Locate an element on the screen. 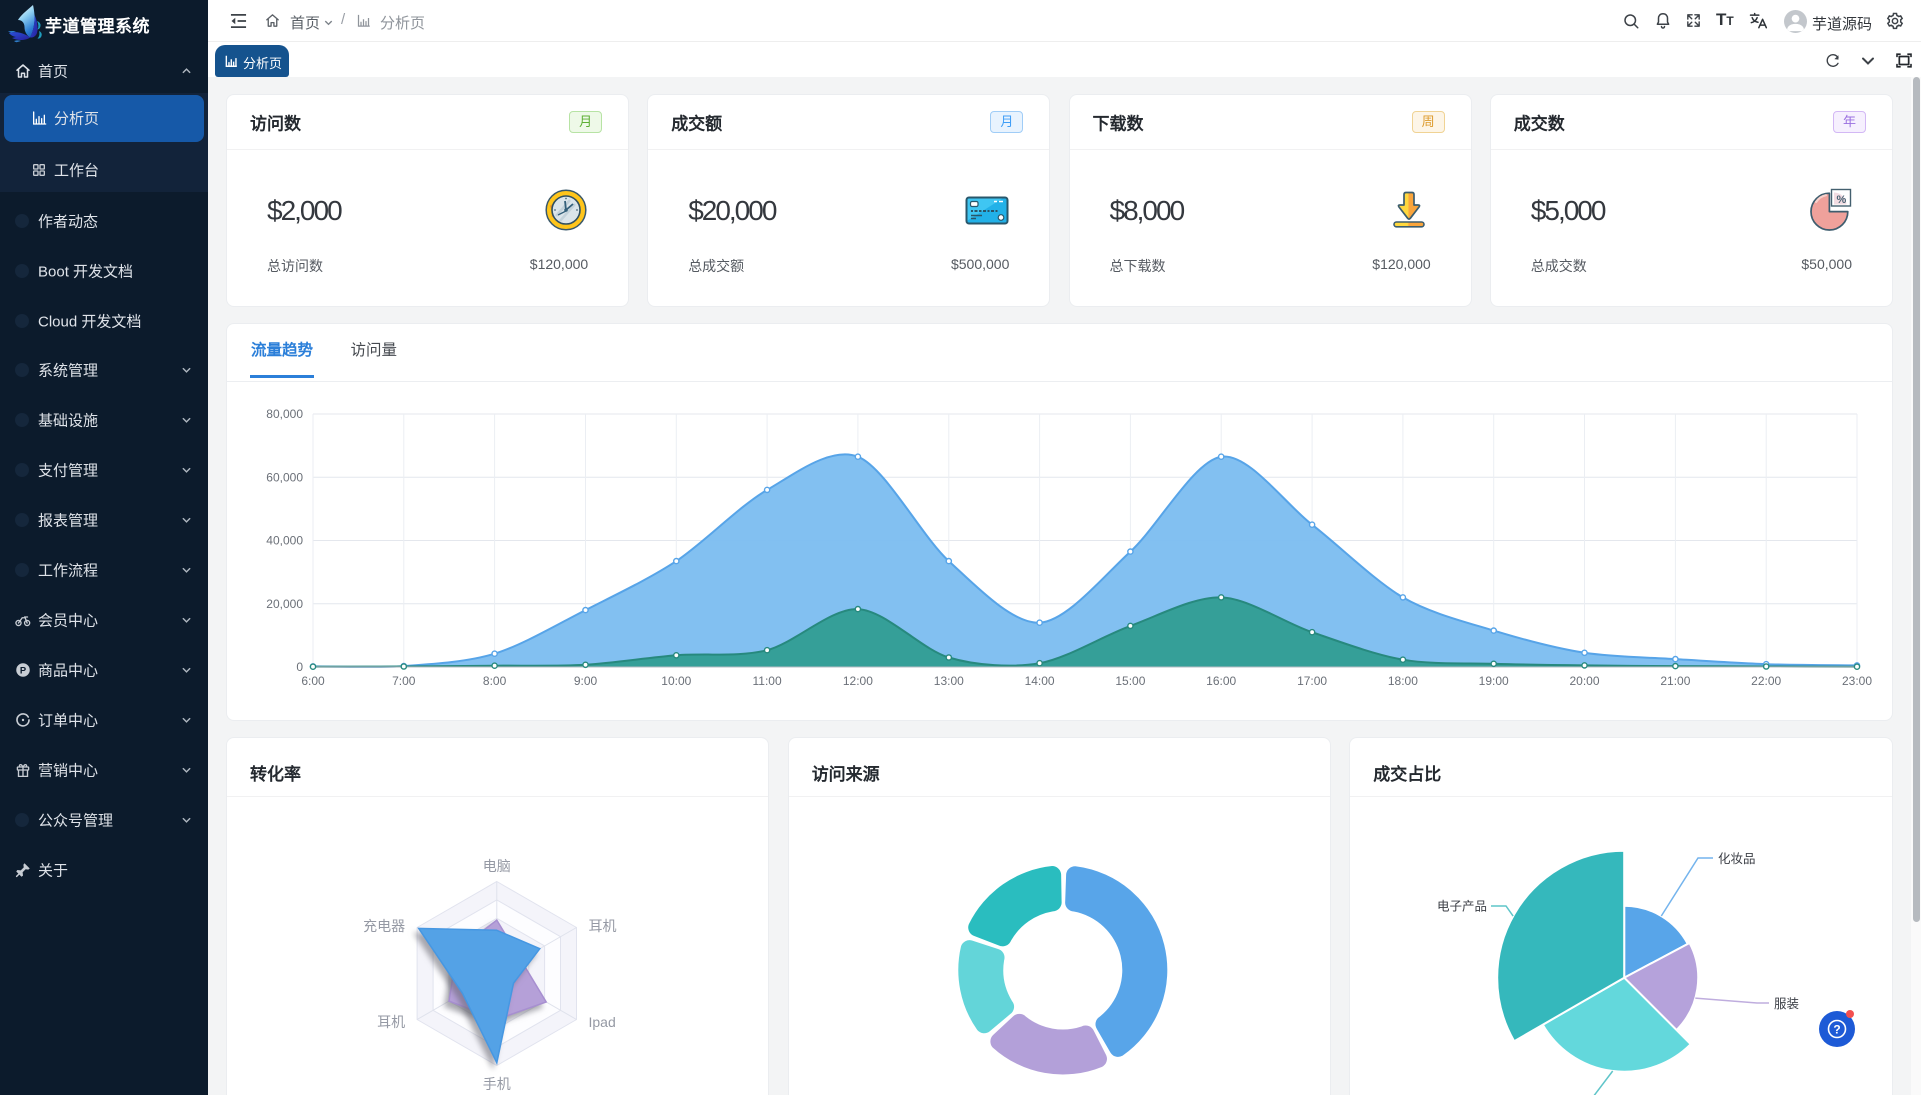 The image size is (1921, 1095). svg-text: 21:00 is located at coordinates (1675, 681).